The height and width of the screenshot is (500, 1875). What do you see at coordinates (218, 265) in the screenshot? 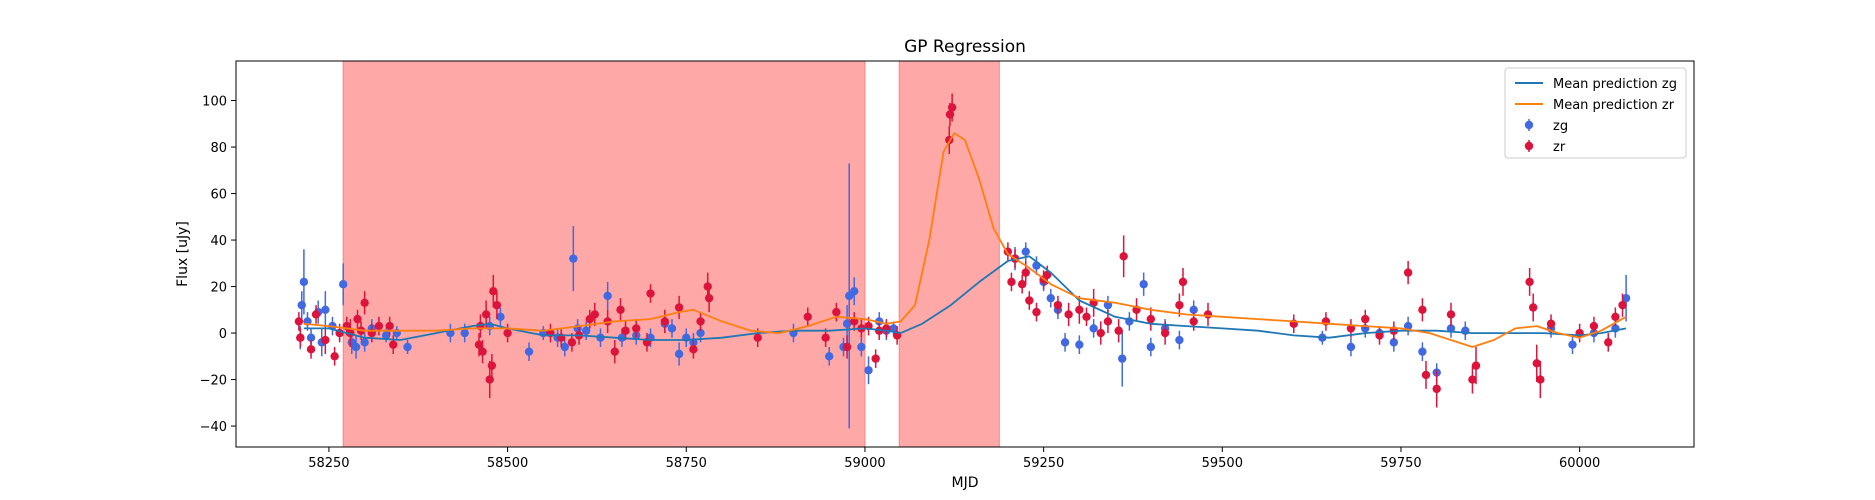
I see `y-axis: −40 −20 0 20 40 60 80 100` at bounding box center [218, 265].